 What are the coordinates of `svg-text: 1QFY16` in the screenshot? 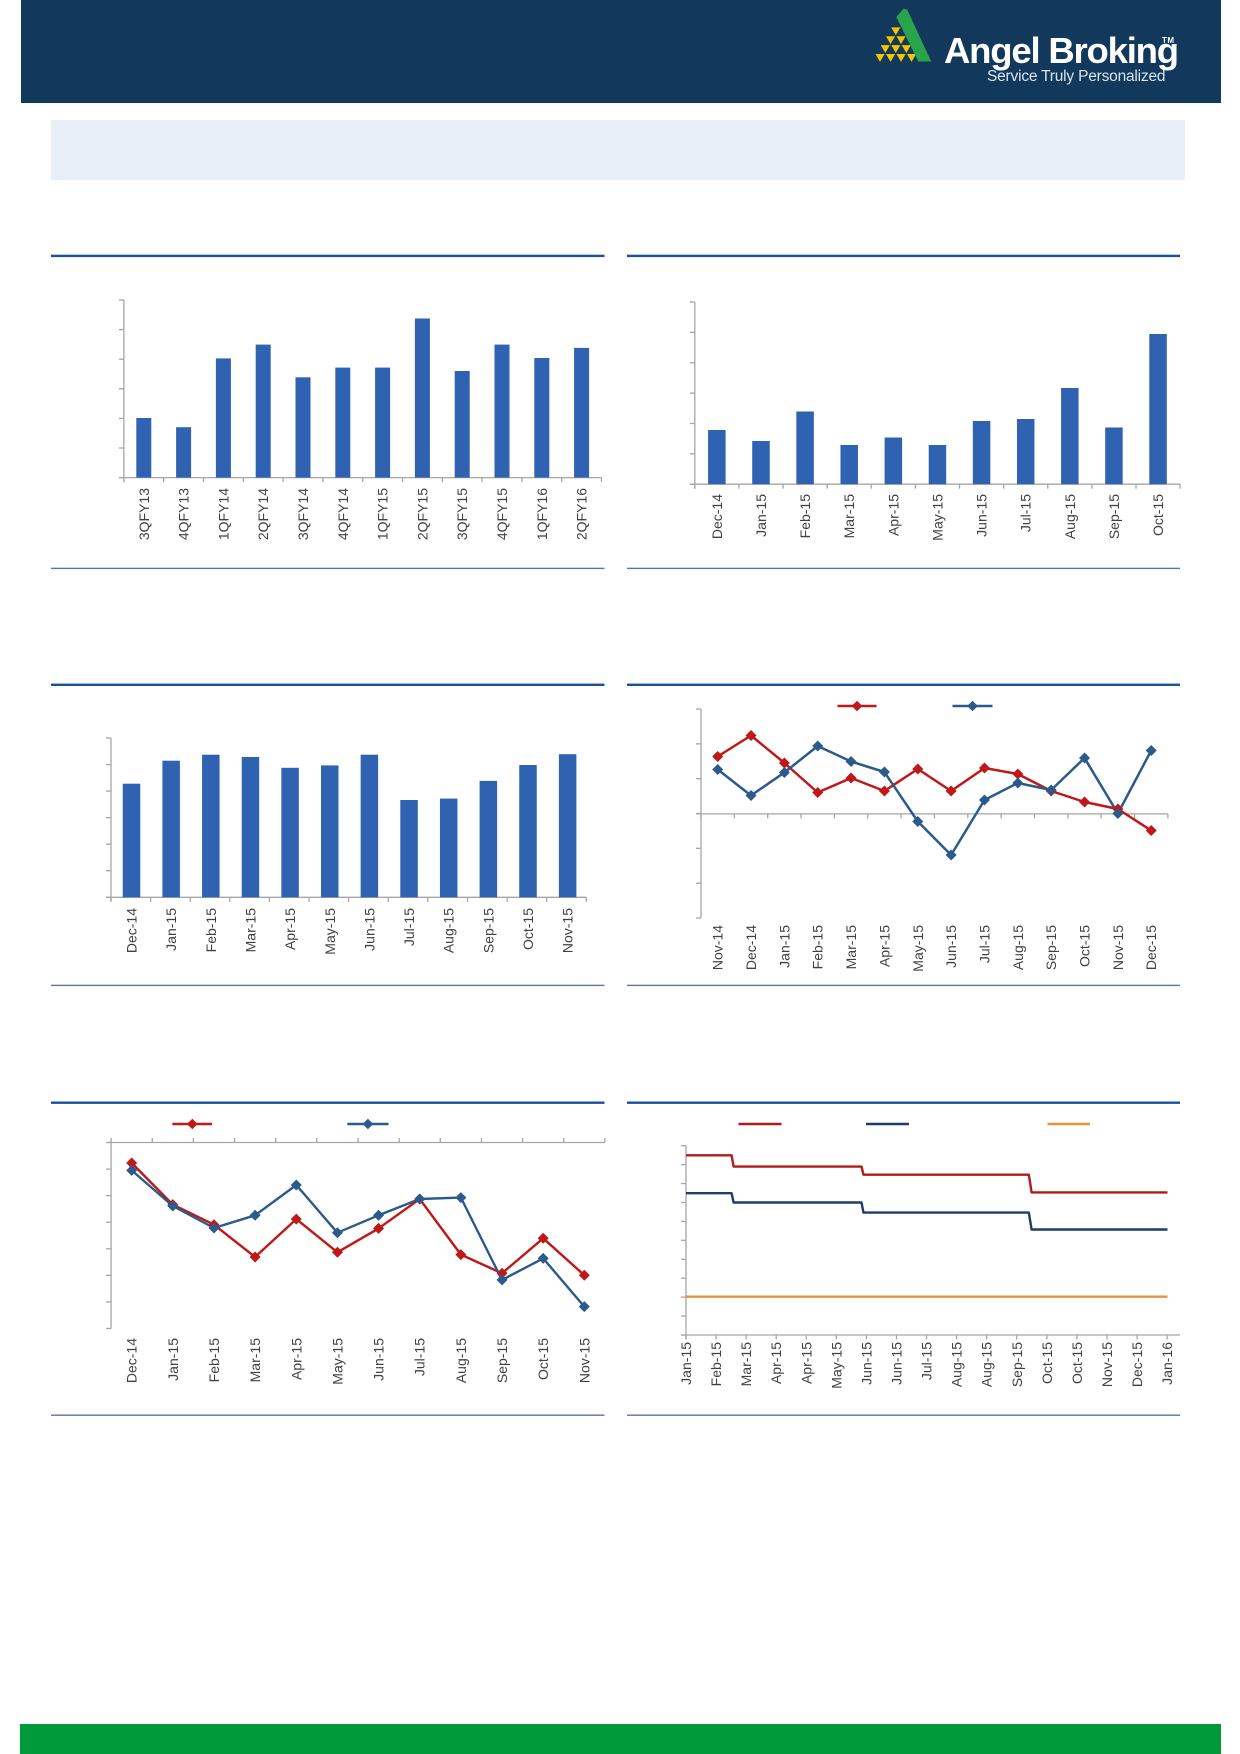 It's located at (542, 514).